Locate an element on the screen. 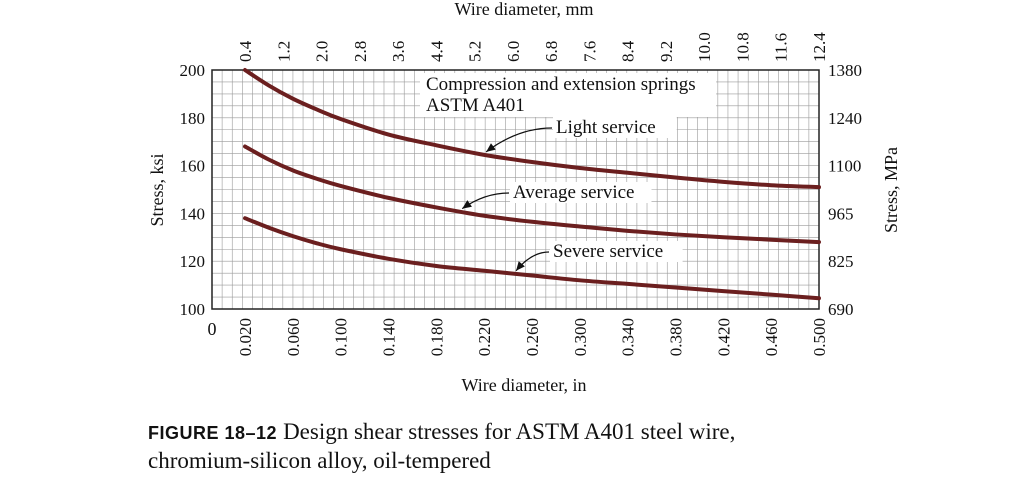 This screenshot has width=1030, height=494. top-tick-label: 1.2 is located at coordinates (283, 51).